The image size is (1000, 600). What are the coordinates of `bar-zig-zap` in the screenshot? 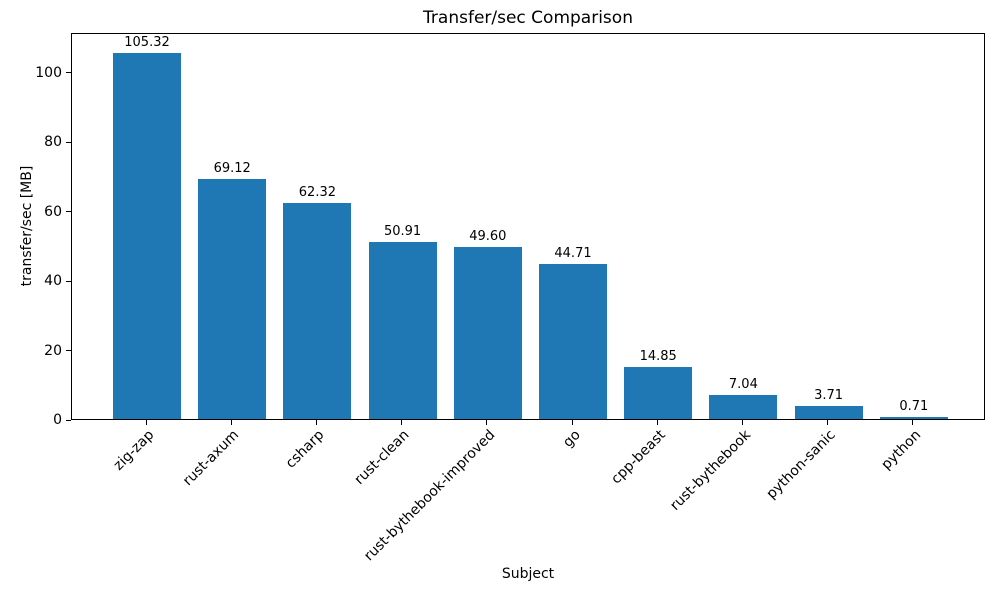 It's located at (147, 236).